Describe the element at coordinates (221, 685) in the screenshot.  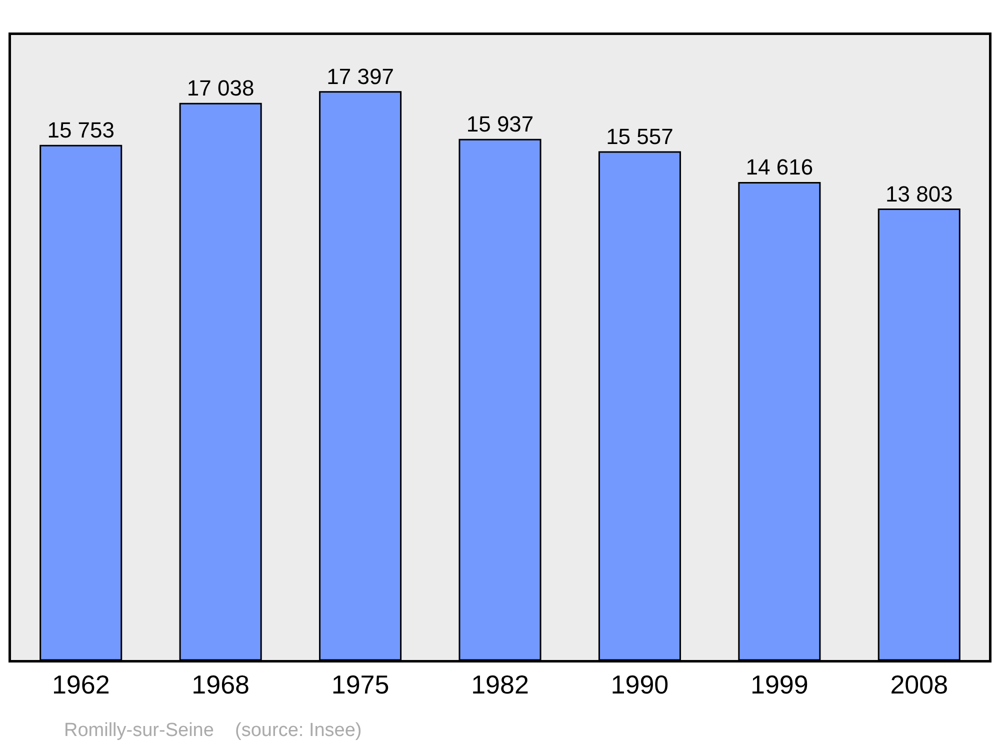
I see `x-tick-label: 1968` at that location.